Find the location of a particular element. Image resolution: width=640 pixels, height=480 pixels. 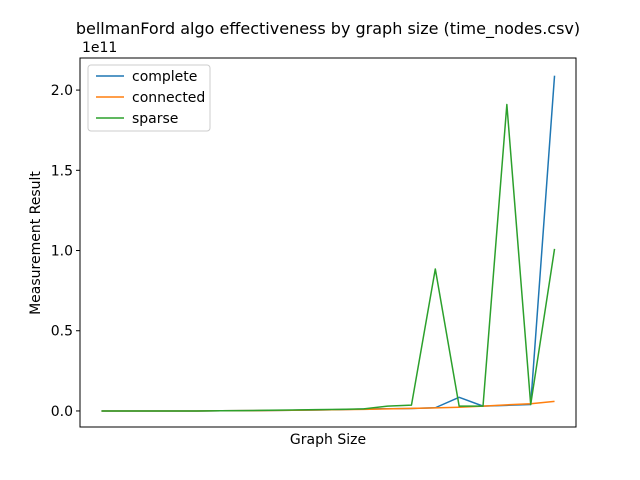

legend-box is located at coordinates (149, 98).